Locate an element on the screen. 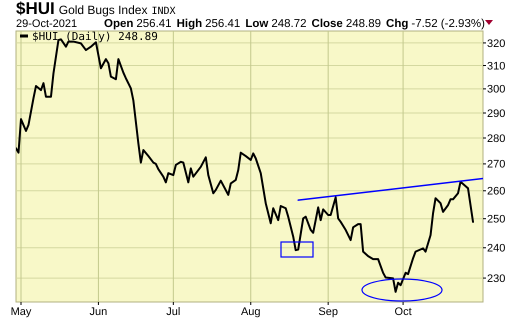  chart-subtitle: 29-Oct-2021 is located at coordinates (47, 24).